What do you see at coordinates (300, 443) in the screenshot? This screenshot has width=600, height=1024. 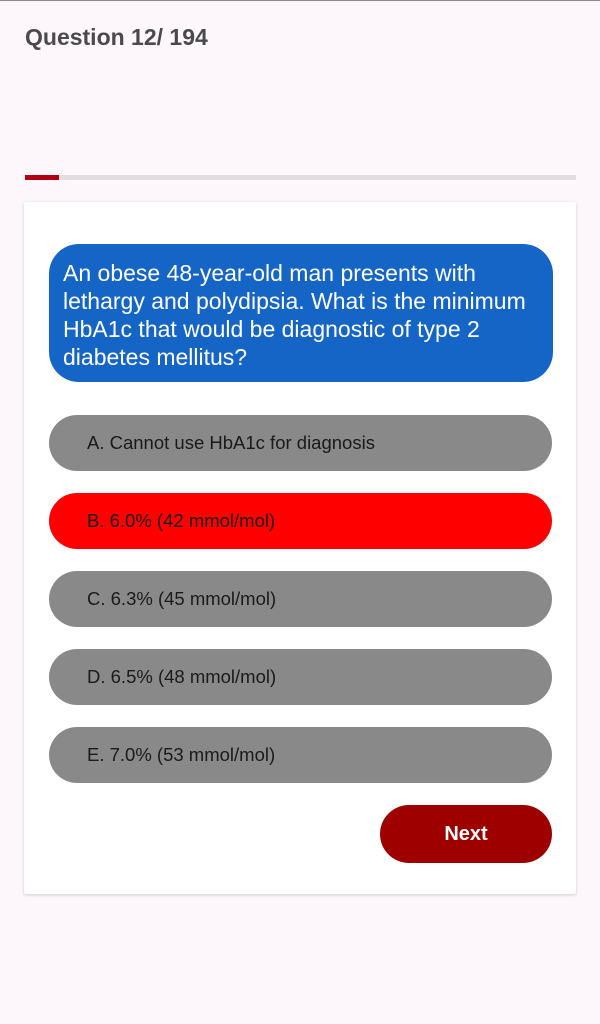 I see `option-a: A. Cannot use HbA1c for diagnosis` at bounding box center [300, 443].